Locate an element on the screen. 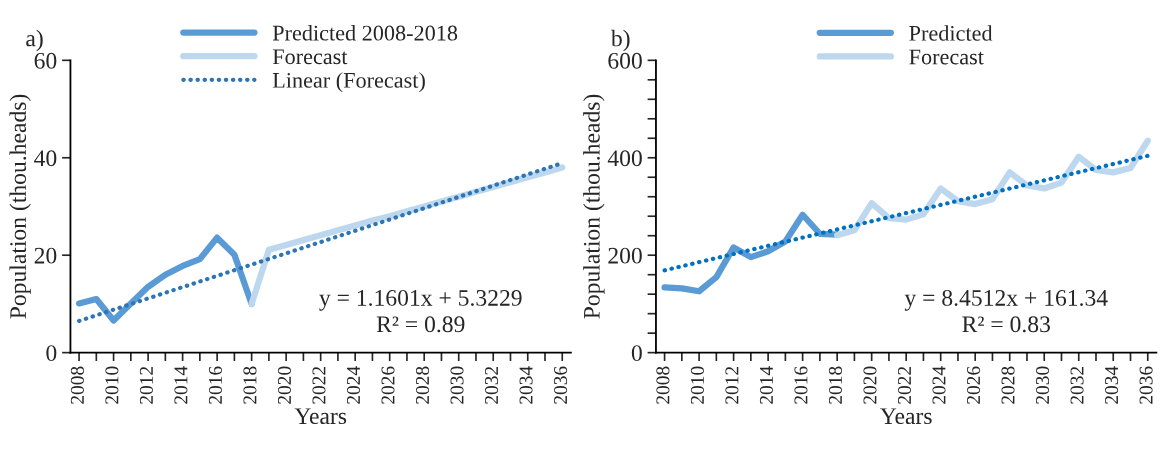 The height and width of the screenshot is (464, 1174). y-tick-label: 40 is located at coordinates (45, 158).